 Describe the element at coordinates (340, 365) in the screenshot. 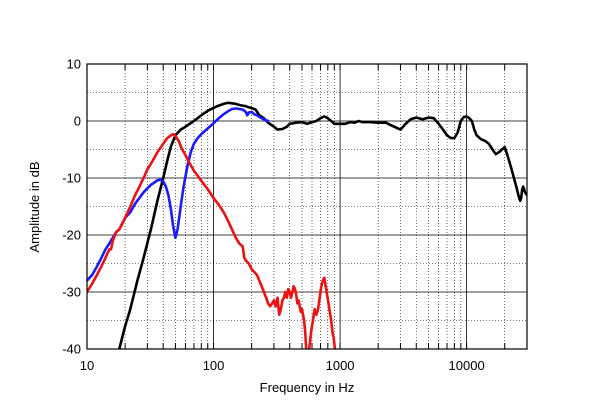

I see `x-tick-label: 1000` at that location.